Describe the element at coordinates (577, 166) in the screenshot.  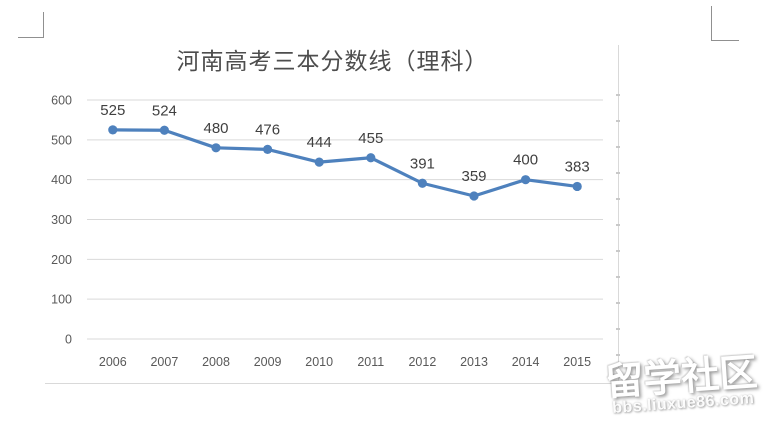
I see `data-label: 383` at that location.